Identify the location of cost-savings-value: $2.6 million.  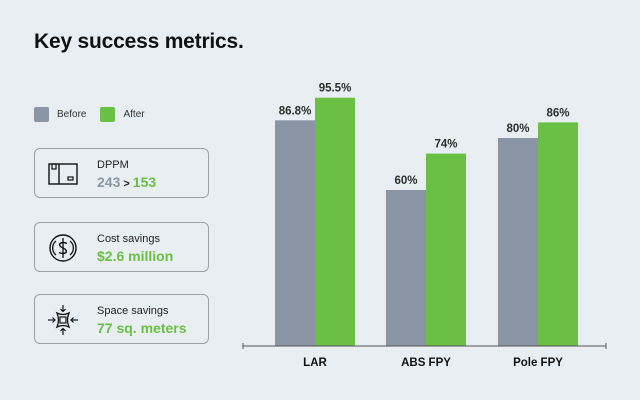
(135, 256).